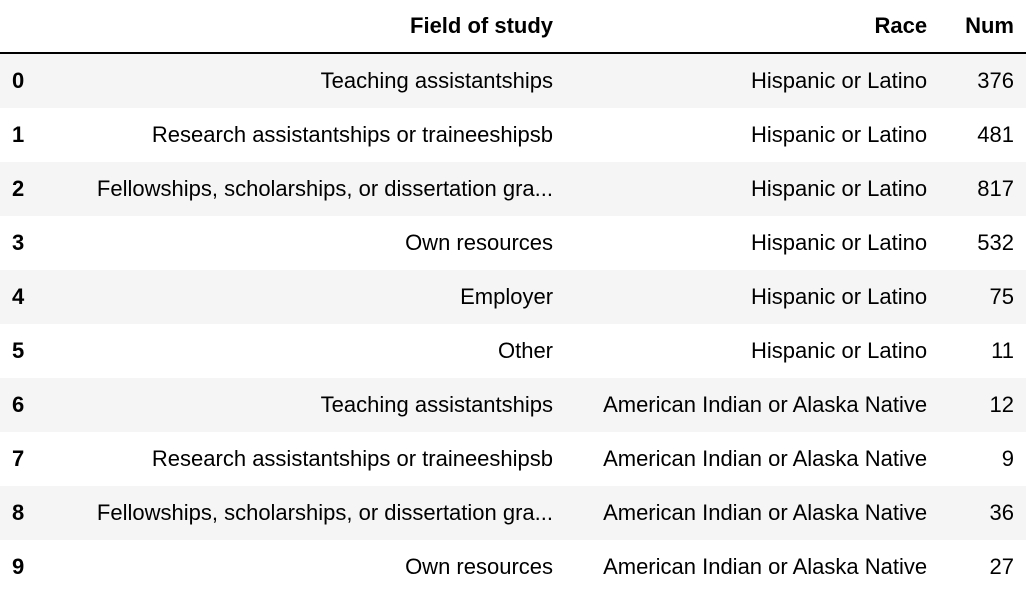  I want to click on cell-field-of-study: Employer, so click(507, 296).